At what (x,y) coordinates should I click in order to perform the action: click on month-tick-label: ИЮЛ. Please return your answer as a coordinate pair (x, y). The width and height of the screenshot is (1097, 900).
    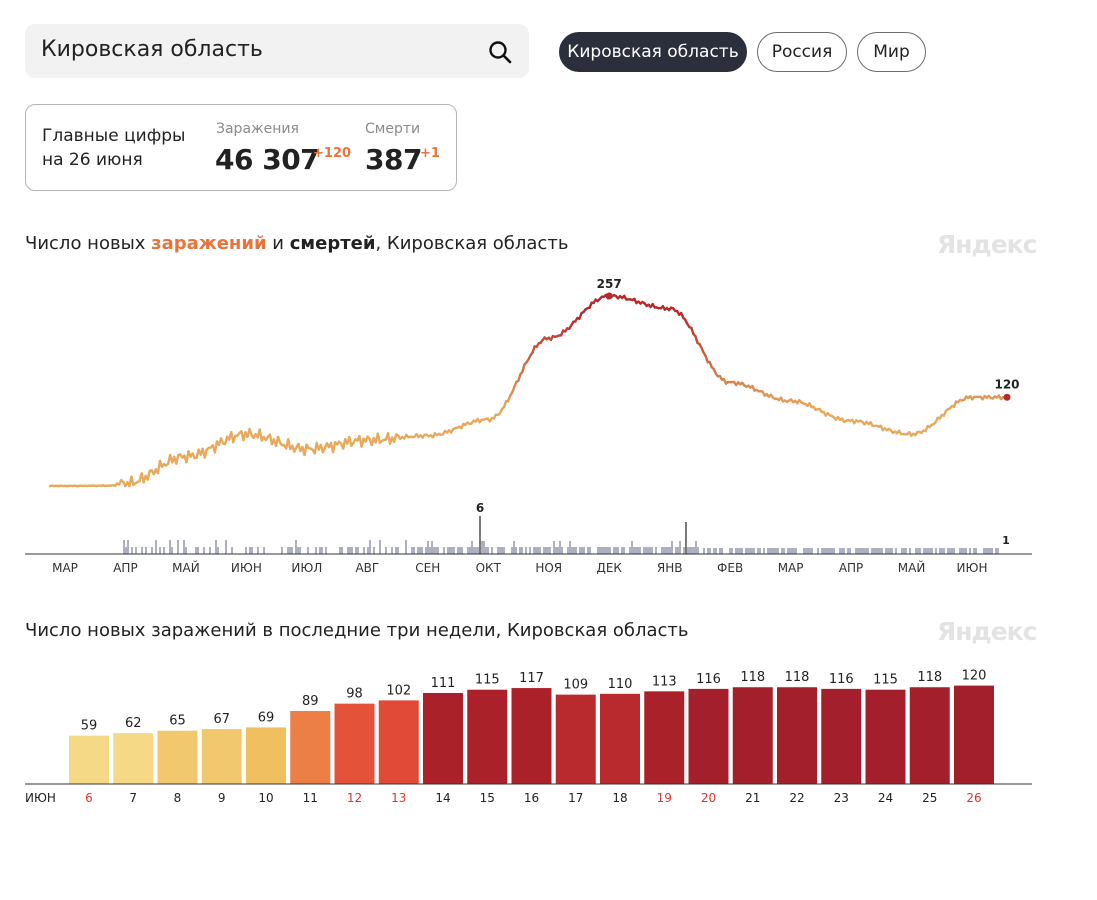
    Looking at the image, I should click on (306, 568).